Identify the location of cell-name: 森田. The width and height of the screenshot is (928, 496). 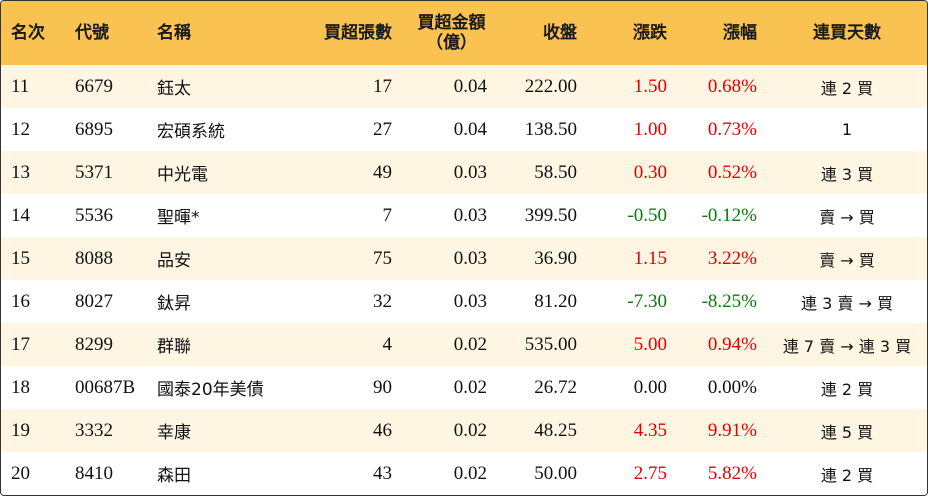
(174, 476).